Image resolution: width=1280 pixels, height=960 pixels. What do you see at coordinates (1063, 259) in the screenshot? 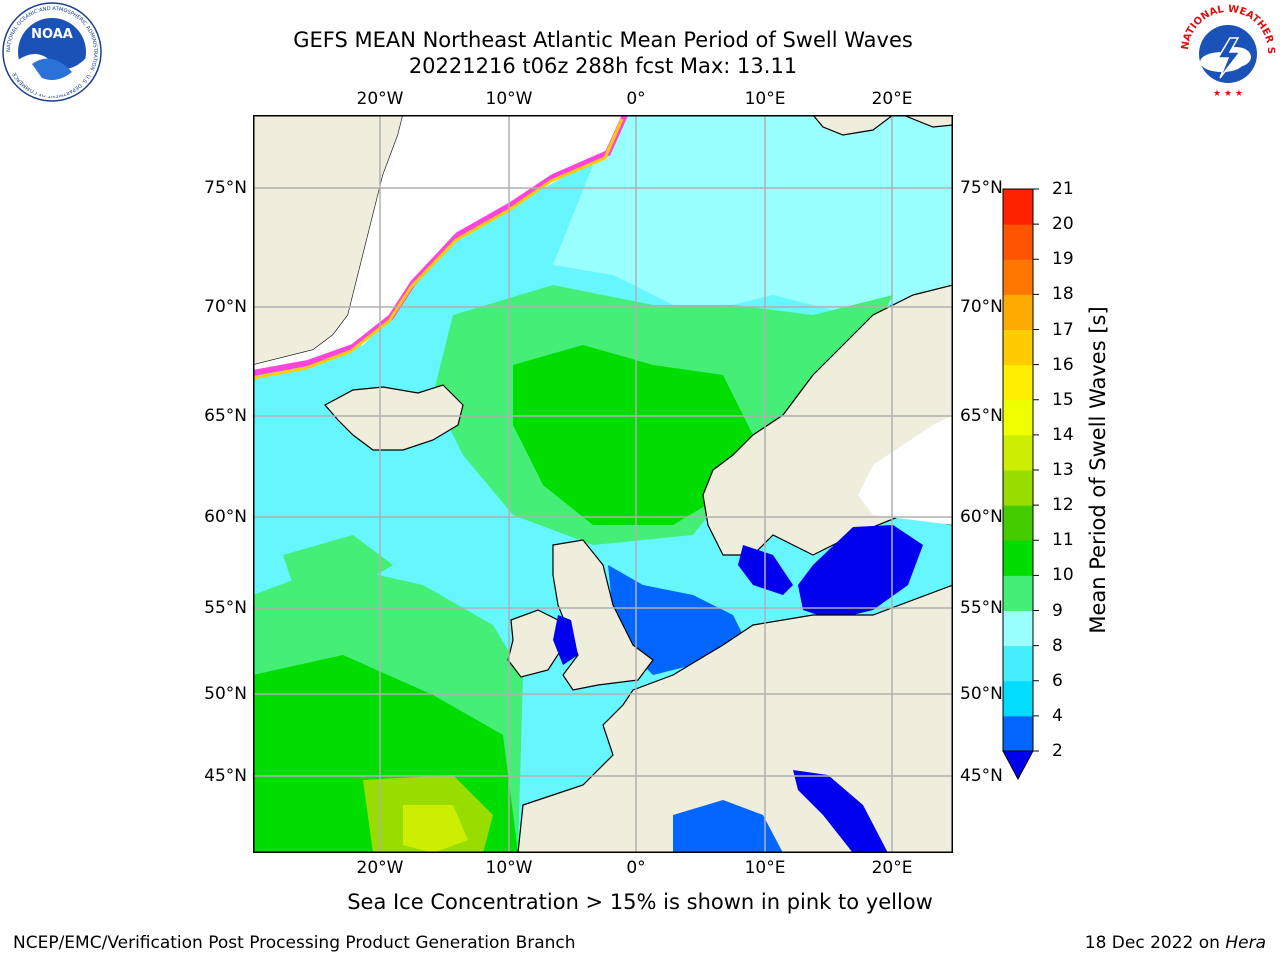
I see `colorbar-tick-label: 19` at bounding box center [1063, 259].